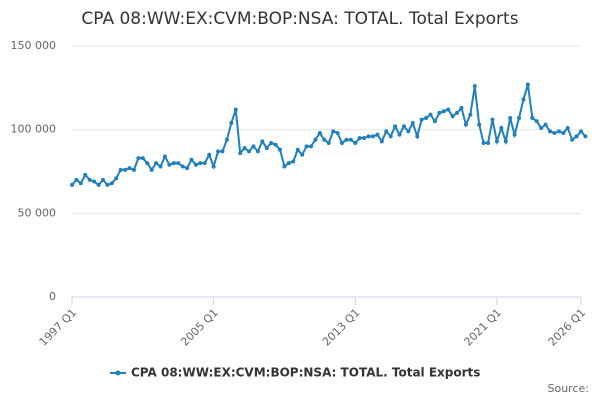 The image size is (600, 400). What do you see at coordinates (199, 327) in the screenshot?
I see `x-tick-label: 2005 Q1` at bounding box center [199, 327].